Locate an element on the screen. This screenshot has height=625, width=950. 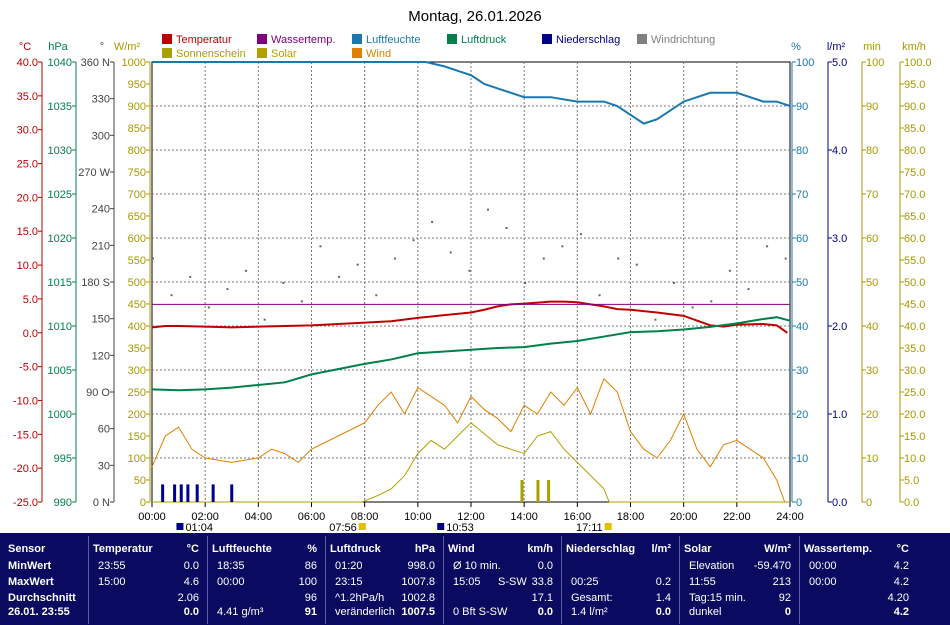
stats-unit: hPa is located at coordinates (424, 549).